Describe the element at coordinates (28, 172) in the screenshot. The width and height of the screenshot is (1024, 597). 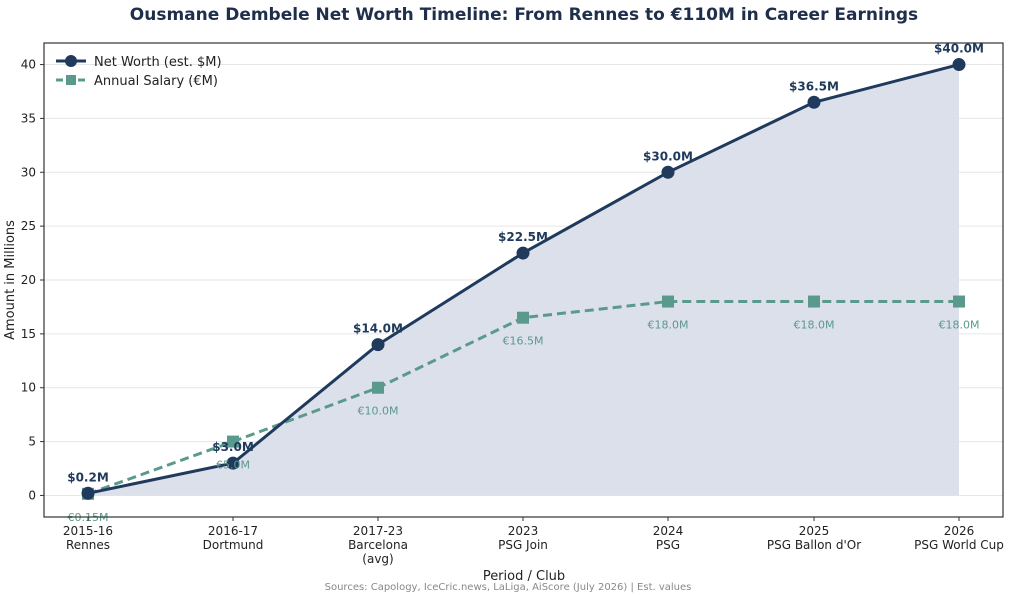
I see `y-tick-label: 30` at that location.